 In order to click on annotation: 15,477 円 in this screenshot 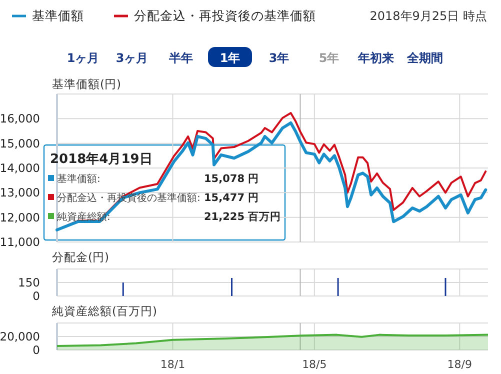, I will do `click(232, 198)`.